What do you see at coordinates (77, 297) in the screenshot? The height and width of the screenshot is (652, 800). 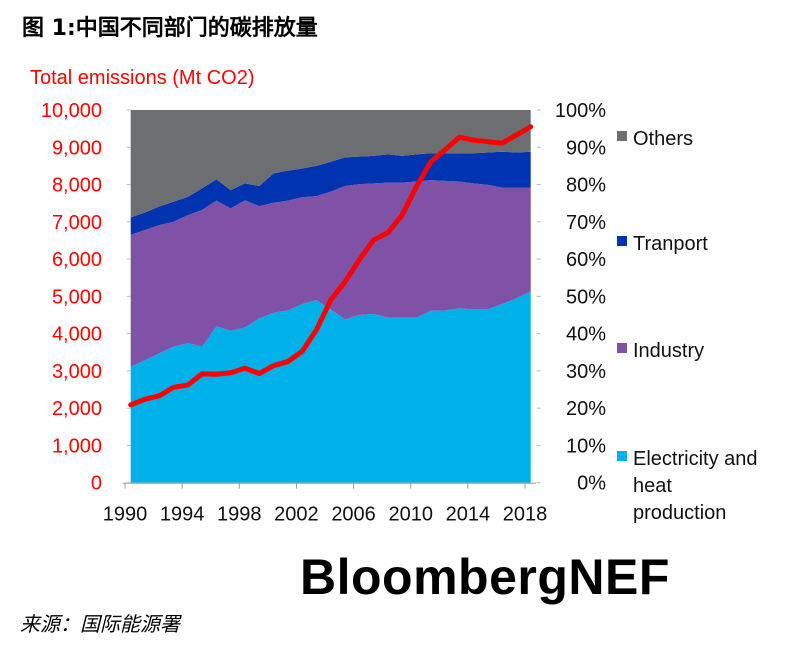 I see `left-tick-label: 5,000` at bounding box center [77, 297].